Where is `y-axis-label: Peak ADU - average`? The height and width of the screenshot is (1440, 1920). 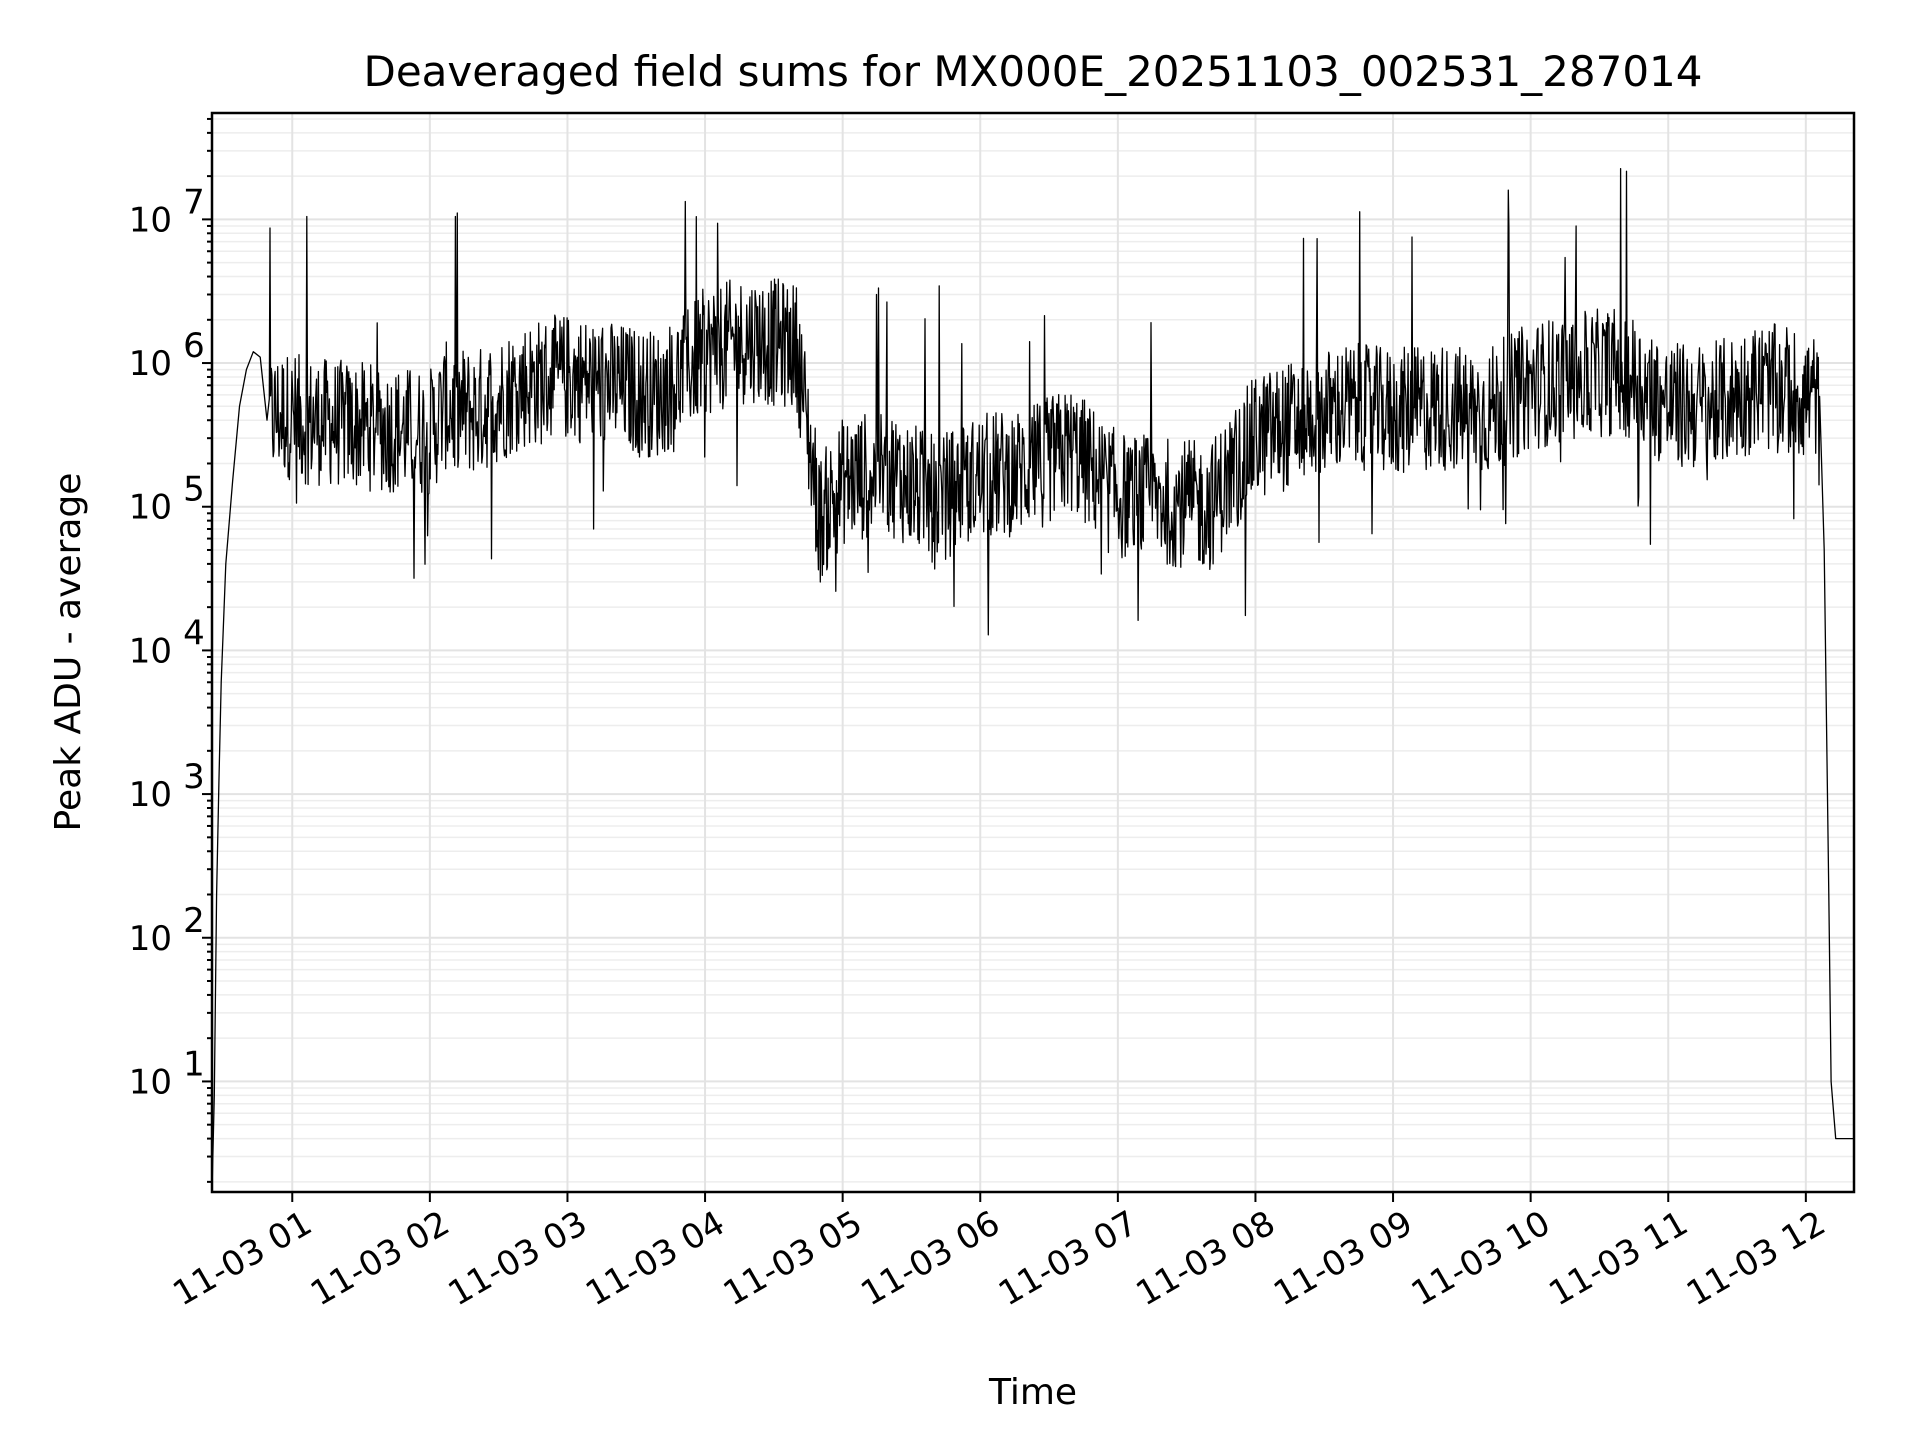 y-axis-label: Peak ADU - average is located at coordinates (68, 652).